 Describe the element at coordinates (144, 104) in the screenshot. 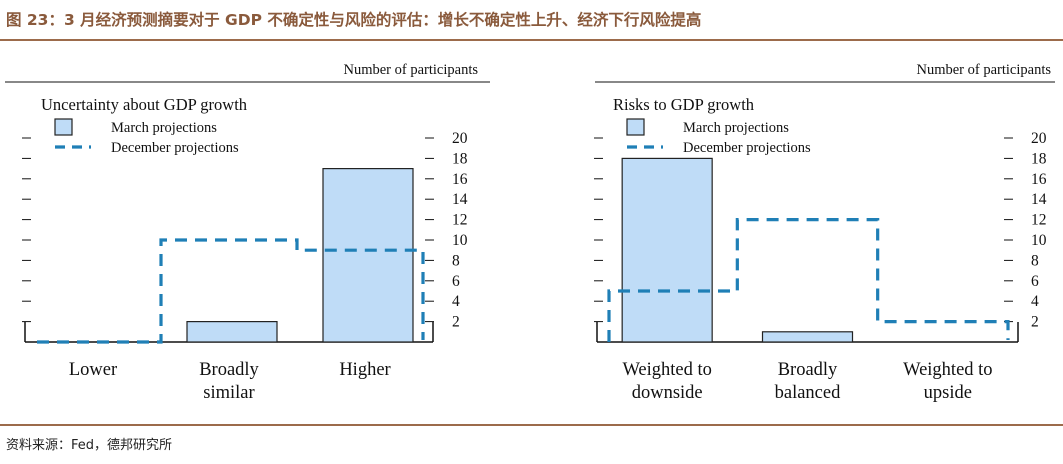

I see `panel-title: Uncertainty about GDP growth` at that location.